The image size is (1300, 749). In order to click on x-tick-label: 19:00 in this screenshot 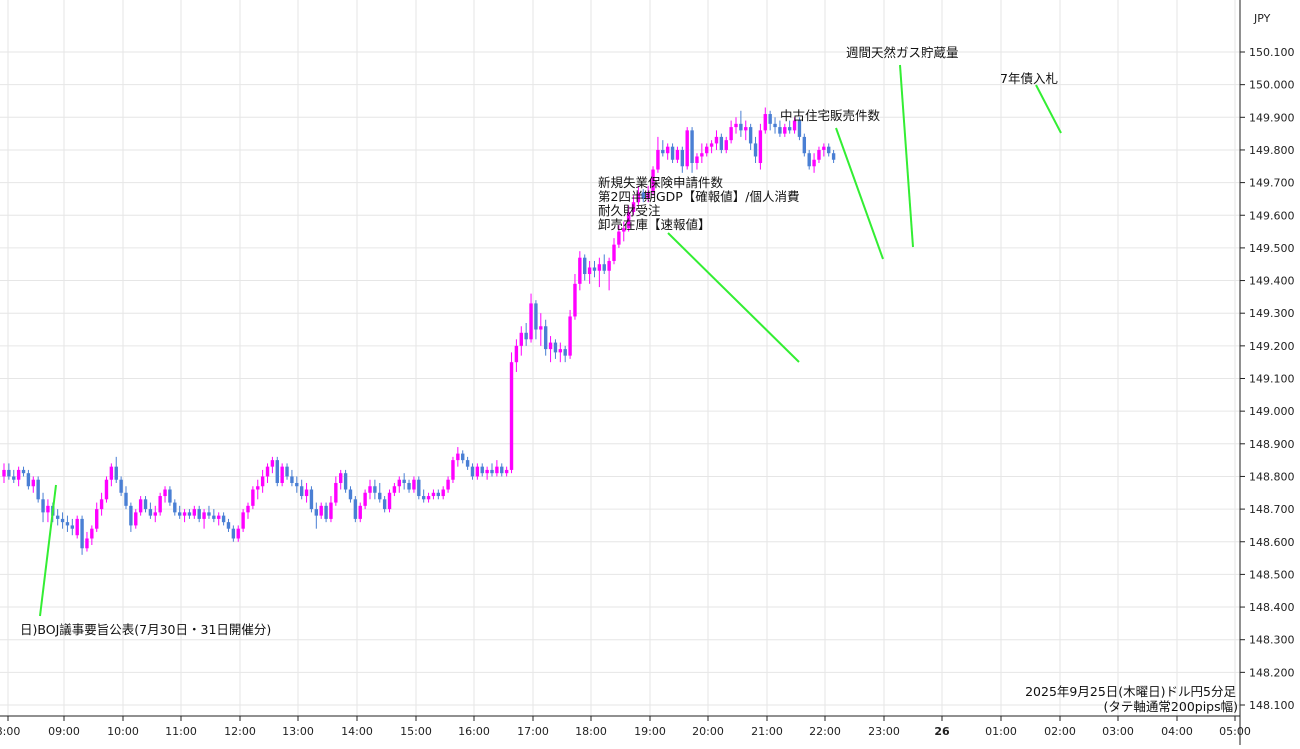, I will do `click(650, 731)`.